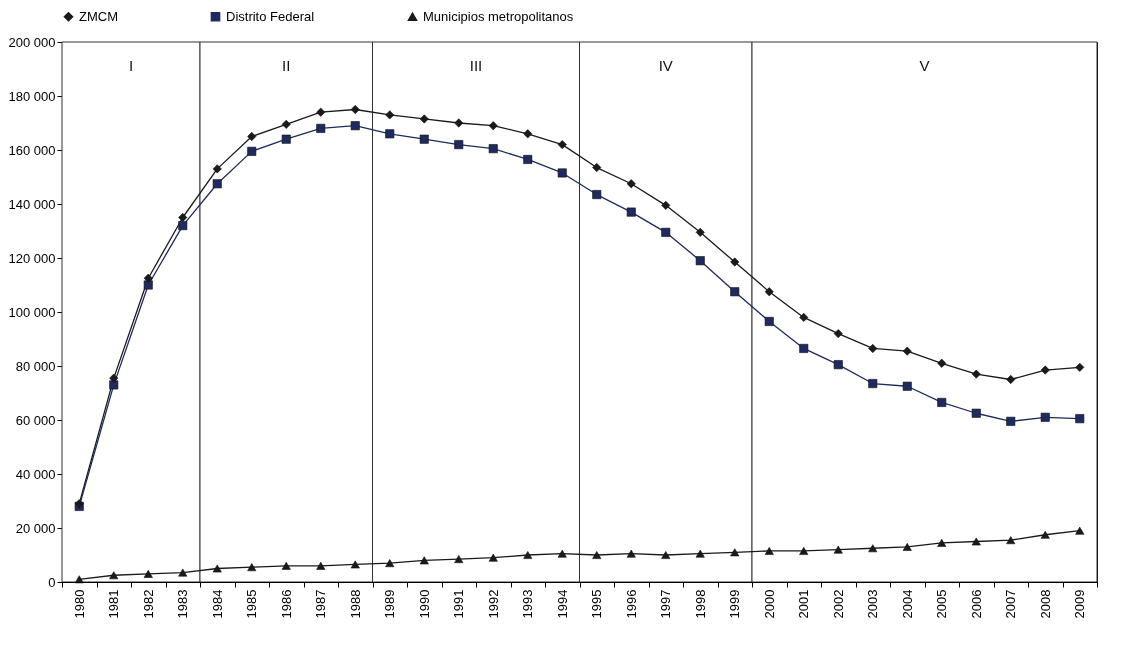  I want to click on band-label: I, so click(131, 65).